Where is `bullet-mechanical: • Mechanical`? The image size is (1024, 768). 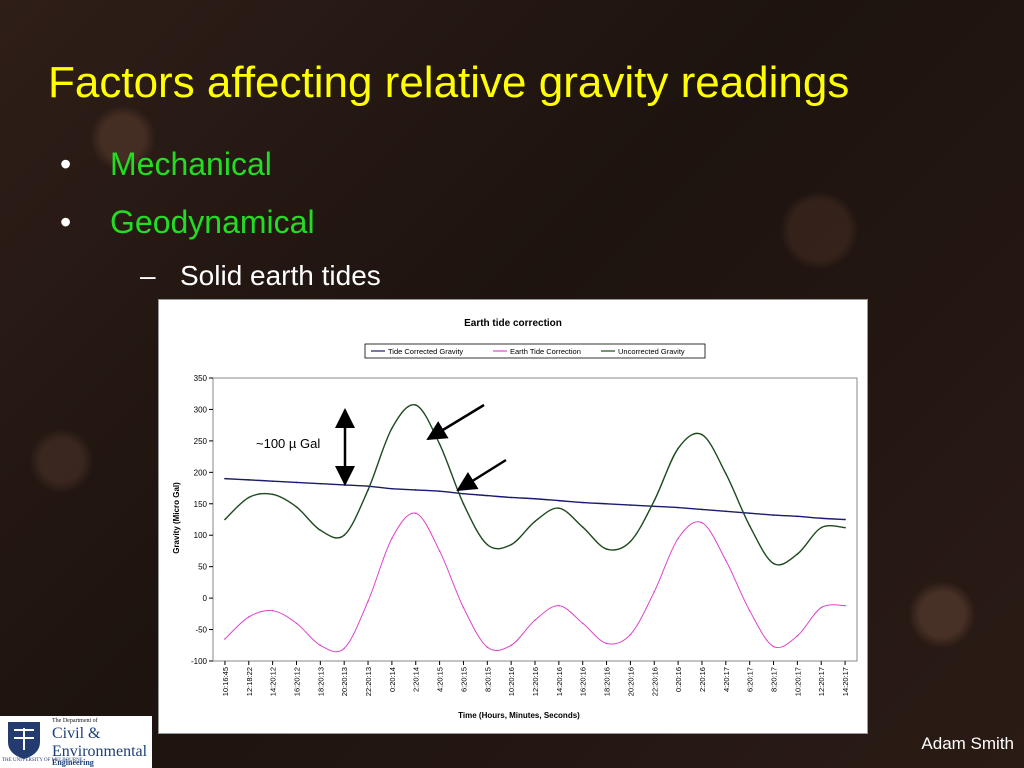
bullet-mechanical: • Mechanical is located at coordinates (166, 164).